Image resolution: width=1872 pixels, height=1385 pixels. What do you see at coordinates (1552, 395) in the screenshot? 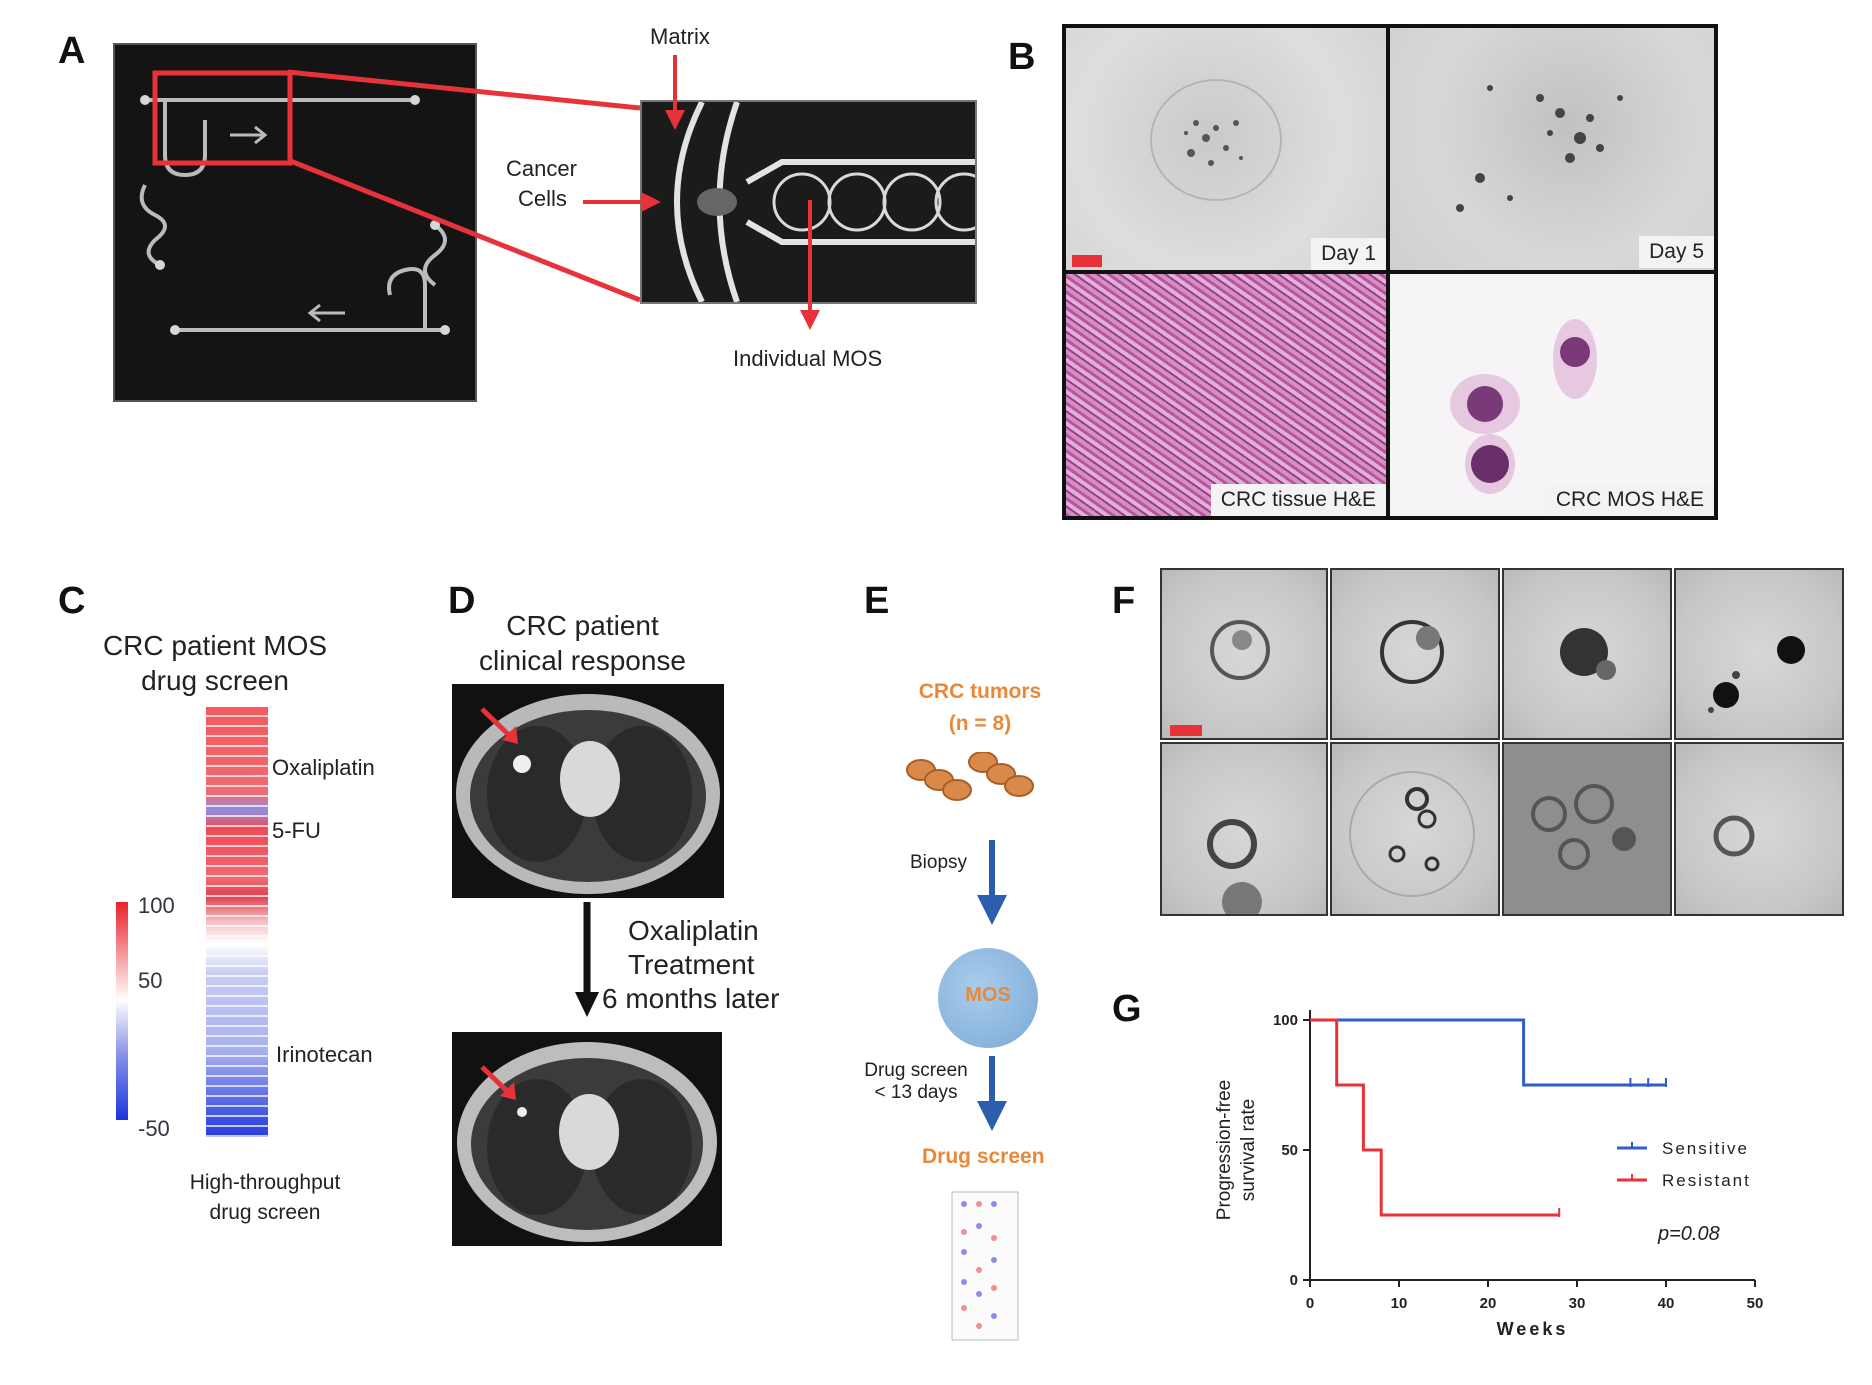
I see `mos-he-image: CRC MOS H&E` at bounding box center [1552, 395].